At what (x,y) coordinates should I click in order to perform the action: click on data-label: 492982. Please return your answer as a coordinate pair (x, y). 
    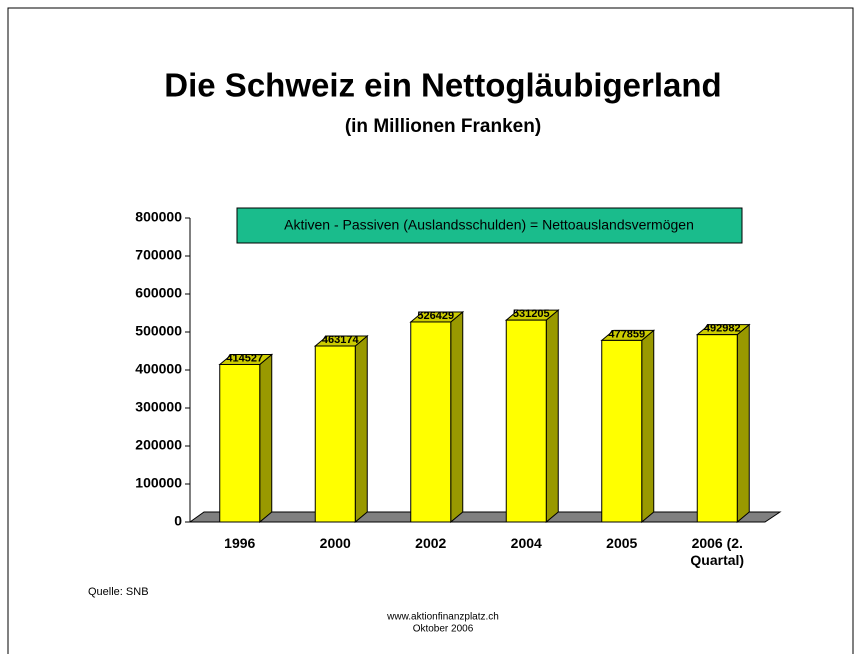
    Looking at the image, I should click on (722, 329).